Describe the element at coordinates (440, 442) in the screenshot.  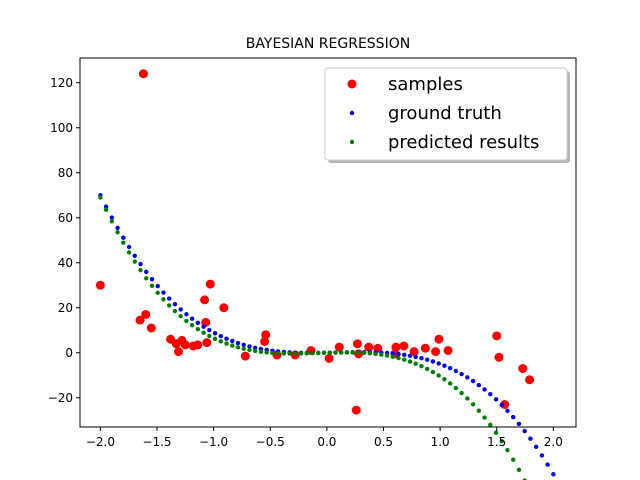
I see `x-tick-label: 1.0` at that location.